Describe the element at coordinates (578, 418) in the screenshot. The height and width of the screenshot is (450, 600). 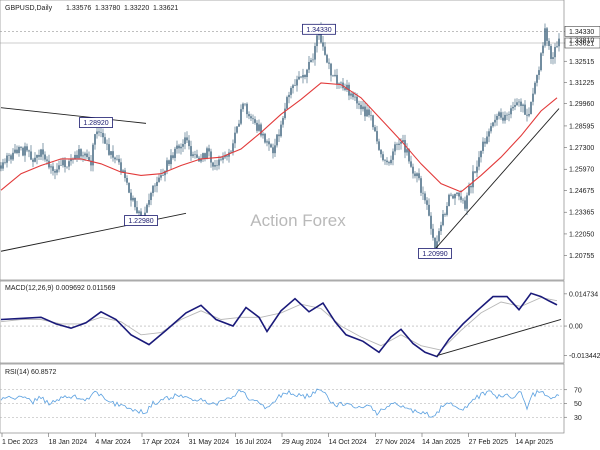
I see `rsi-tick-label: 30` at that location.